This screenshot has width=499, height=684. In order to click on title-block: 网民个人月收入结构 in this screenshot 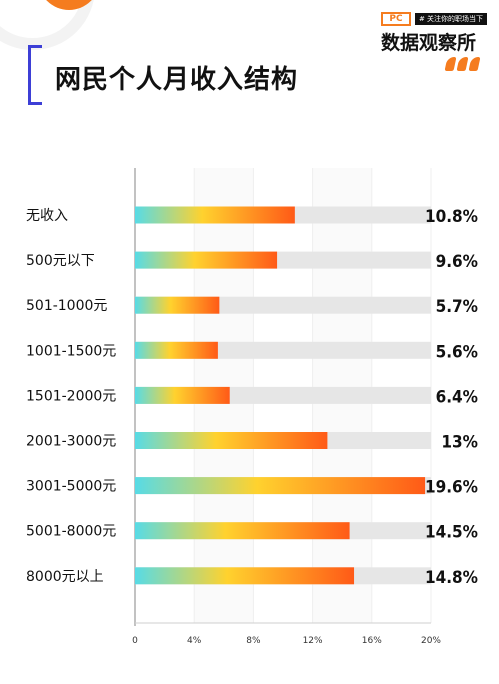, I will do `click(178, 76)`.